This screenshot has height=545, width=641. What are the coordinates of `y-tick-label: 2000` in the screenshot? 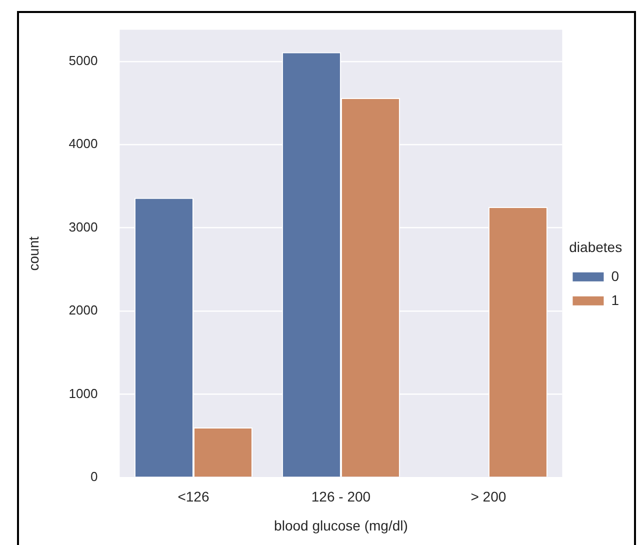 It's located at (83, 310).